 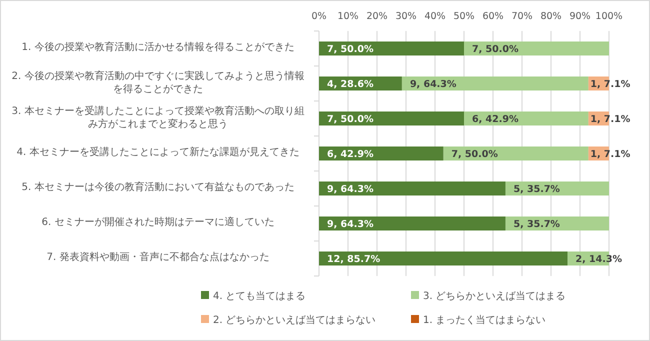 I want to click on x-tick-label: 70%, so click(x=522, y=16).